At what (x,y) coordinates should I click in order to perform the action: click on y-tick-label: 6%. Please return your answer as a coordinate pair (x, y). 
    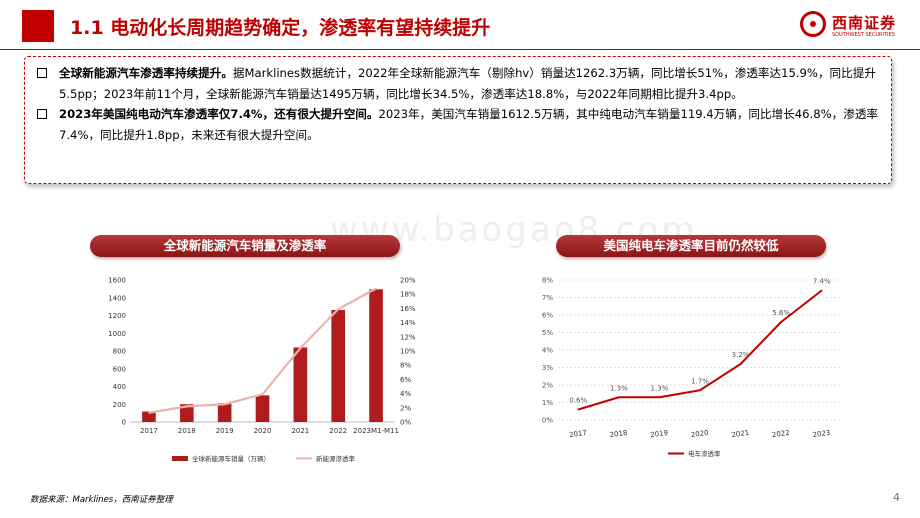
    Looking at the image, I should click on (547, 316).